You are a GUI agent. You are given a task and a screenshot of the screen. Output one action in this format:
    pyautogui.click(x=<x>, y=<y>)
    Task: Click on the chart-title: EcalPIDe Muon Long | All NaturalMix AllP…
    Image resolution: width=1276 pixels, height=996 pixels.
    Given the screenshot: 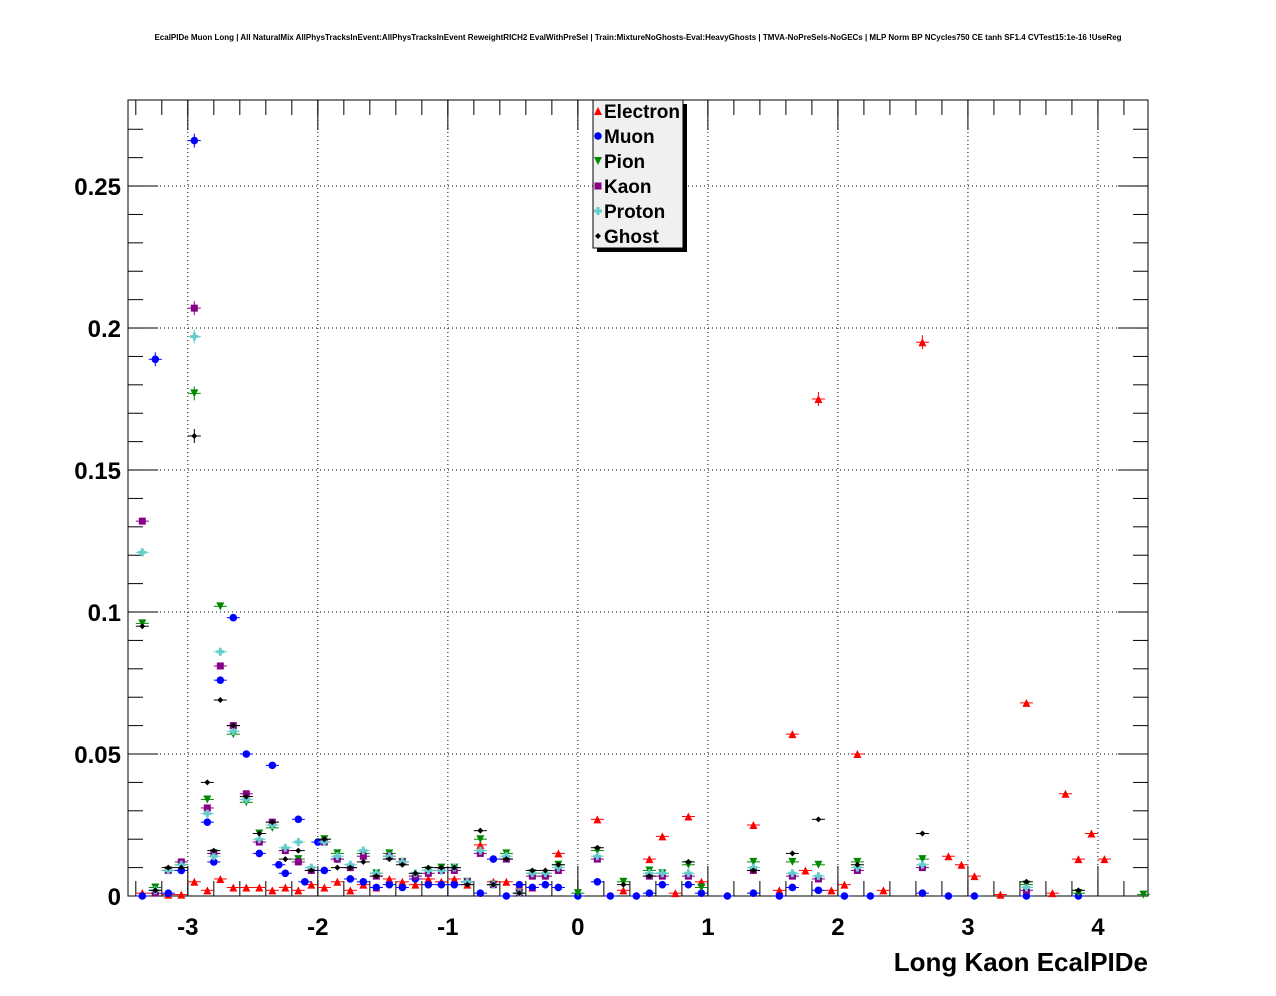 What is the action you would take?
    pyautogui.click(x=638, y=37)
    